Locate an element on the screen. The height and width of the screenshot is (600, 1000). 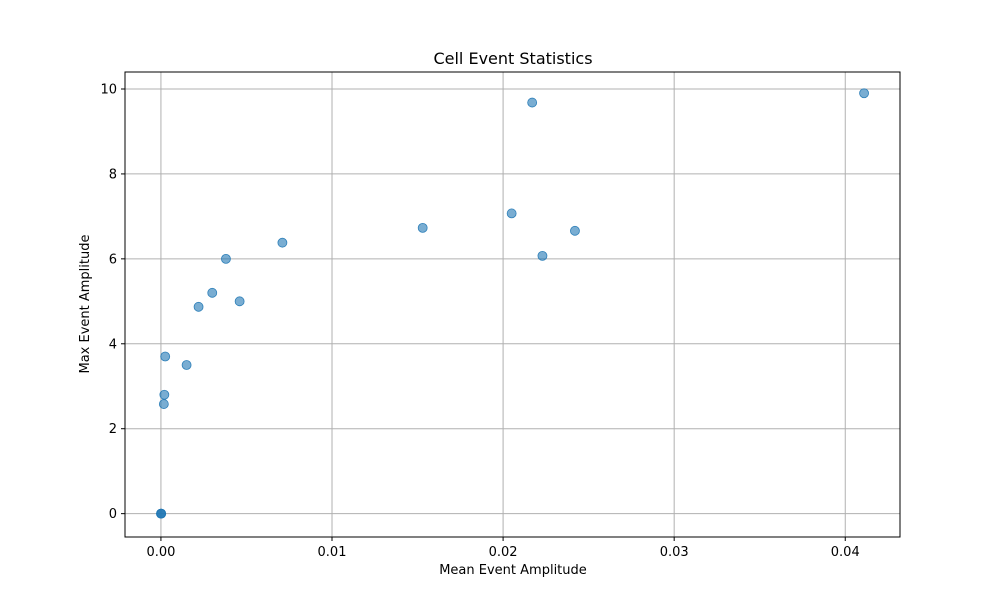
y-tick-label: 6 is located at coordinates (113, 259).